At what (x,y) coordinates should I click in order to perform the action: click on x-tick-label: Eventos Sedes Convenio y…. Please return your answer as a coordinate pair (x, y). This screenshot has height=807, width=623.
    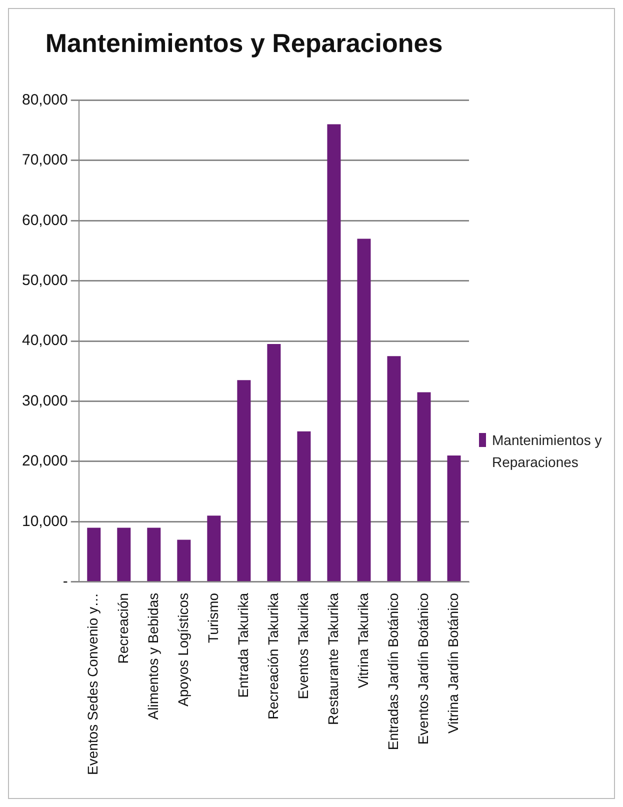
    Looking at the image, I should click on (92, 684).